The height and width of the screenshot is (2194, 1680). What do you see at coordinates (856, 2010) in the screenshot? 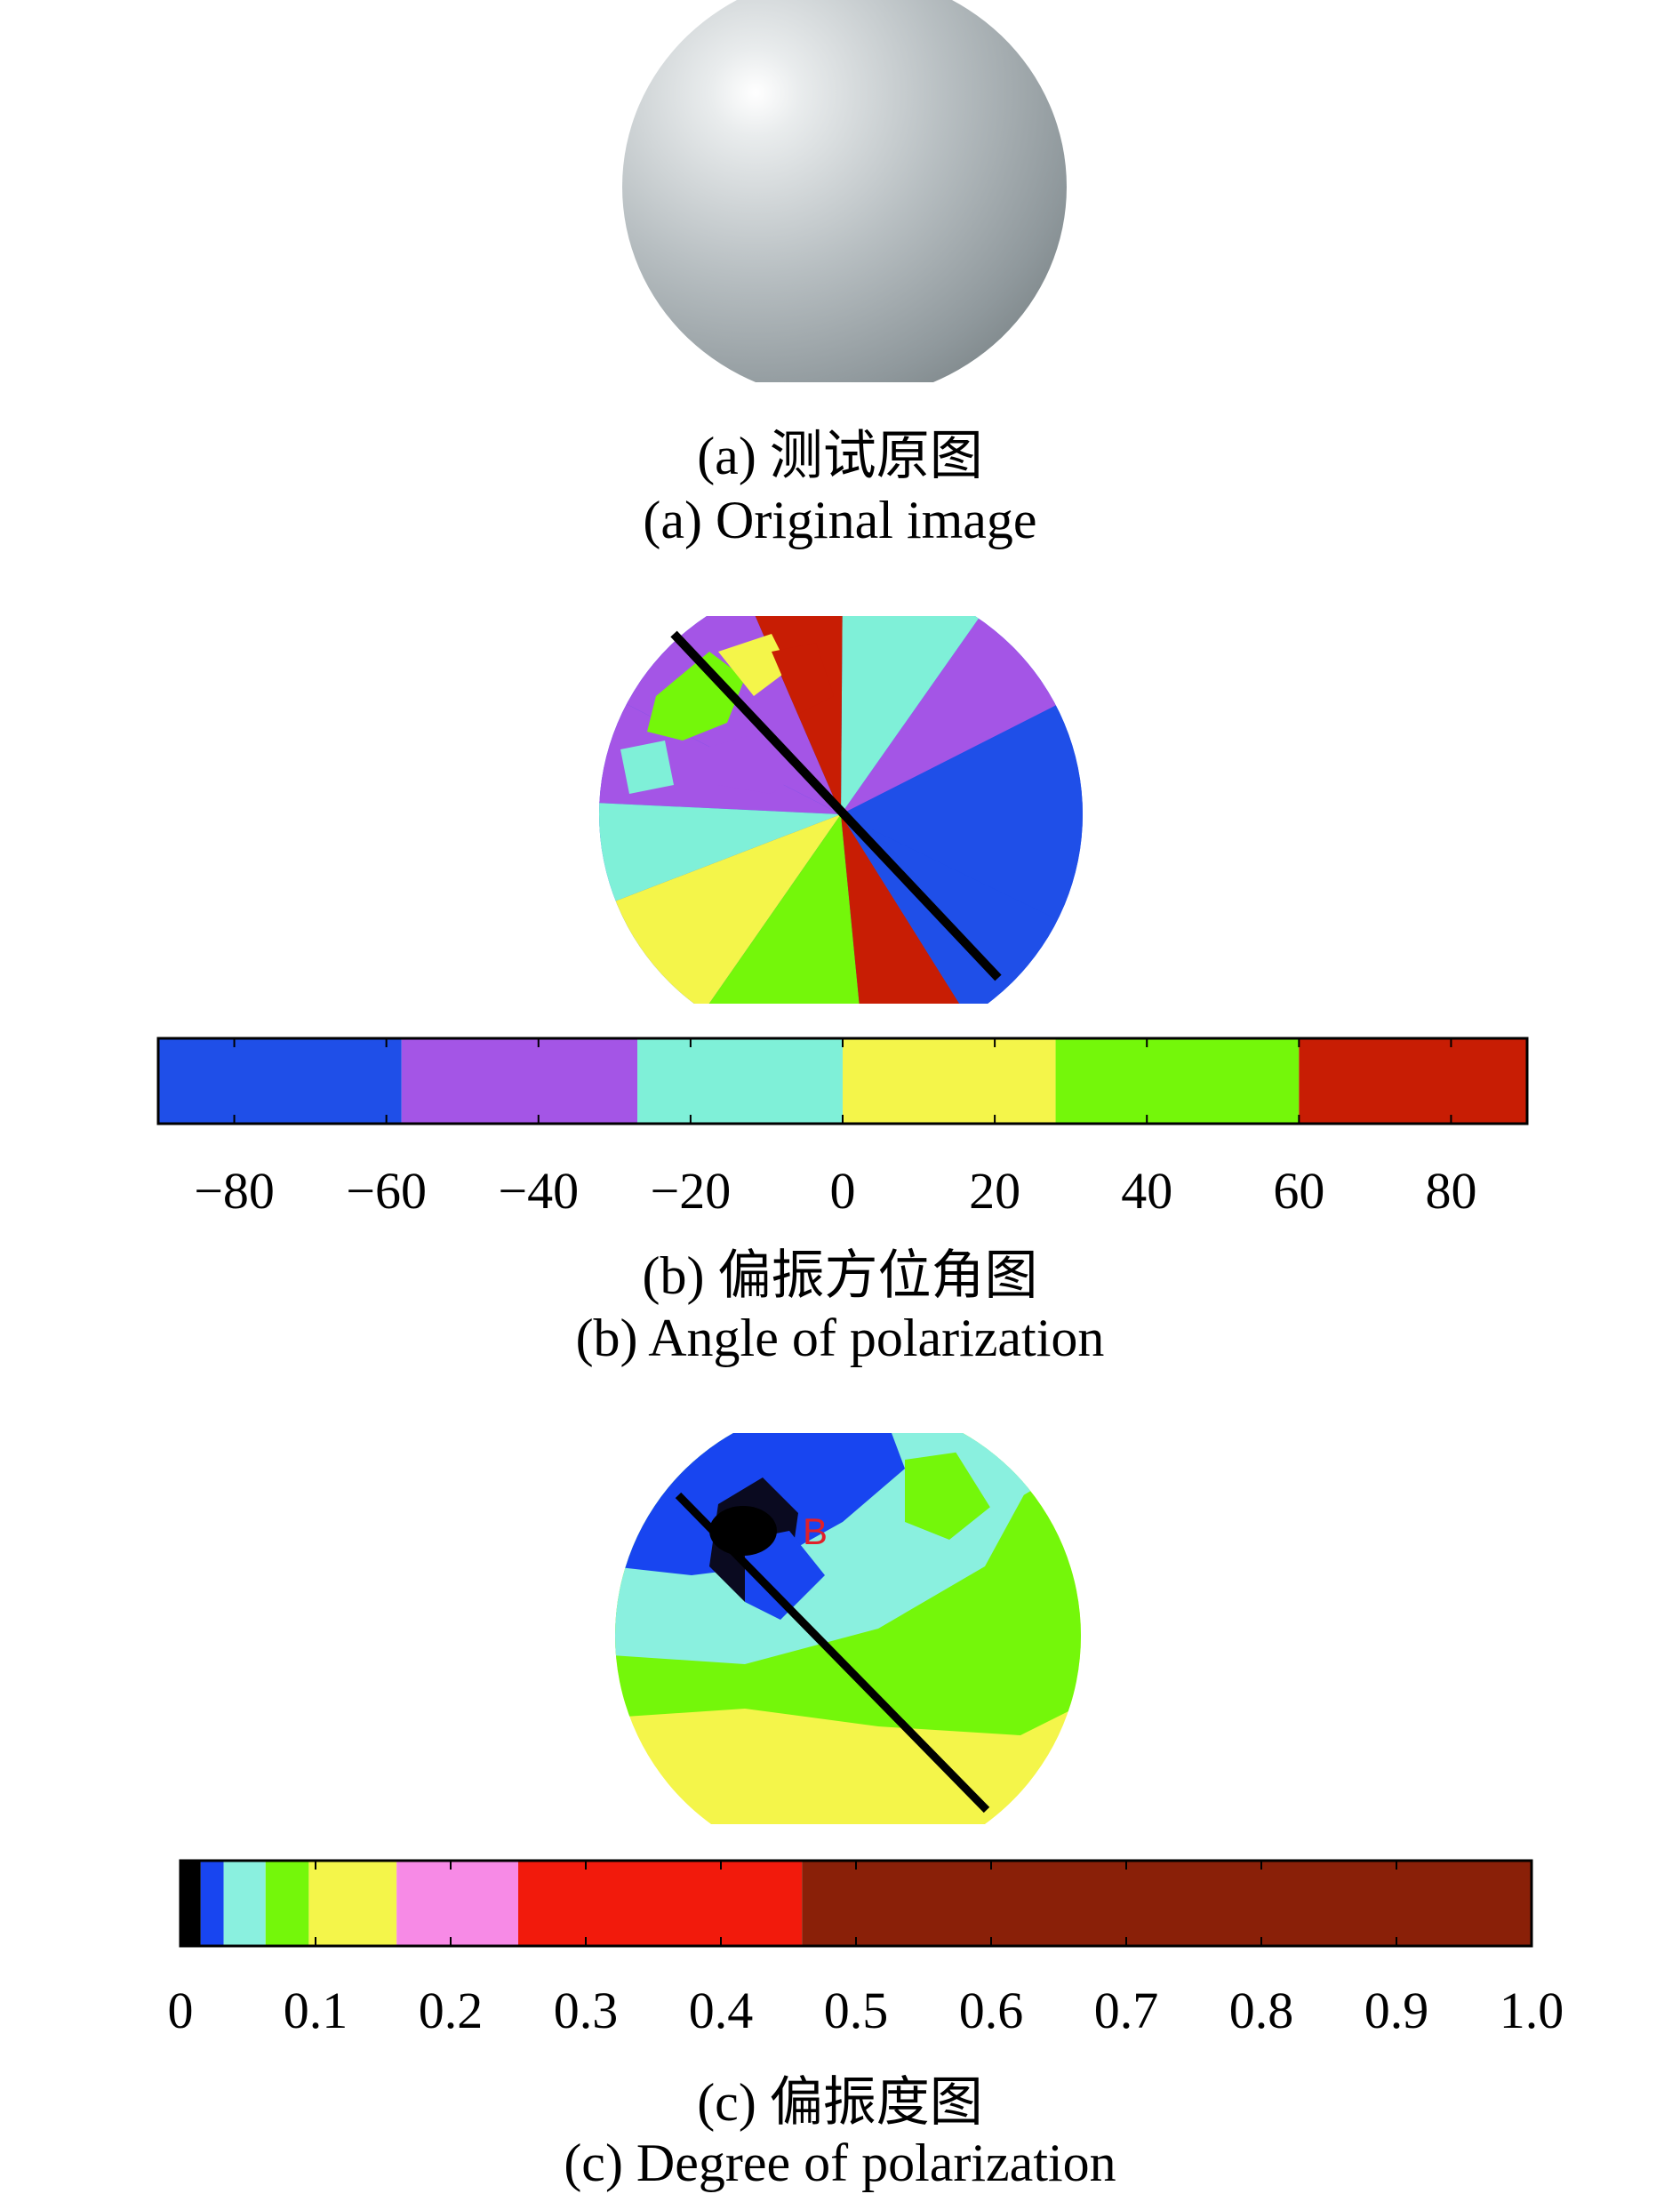
I see `colorbar-tick-label: 0.5` at bounding box center [856, 2010].